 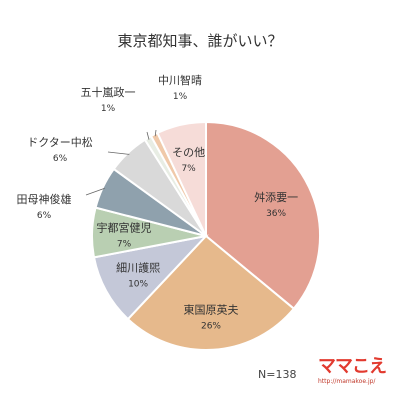 What do you see at coordinates (200, 41) in the screenshot?
I see `chart-title: 東京都知事、誰がいい？` at bounding box center [200, 41].